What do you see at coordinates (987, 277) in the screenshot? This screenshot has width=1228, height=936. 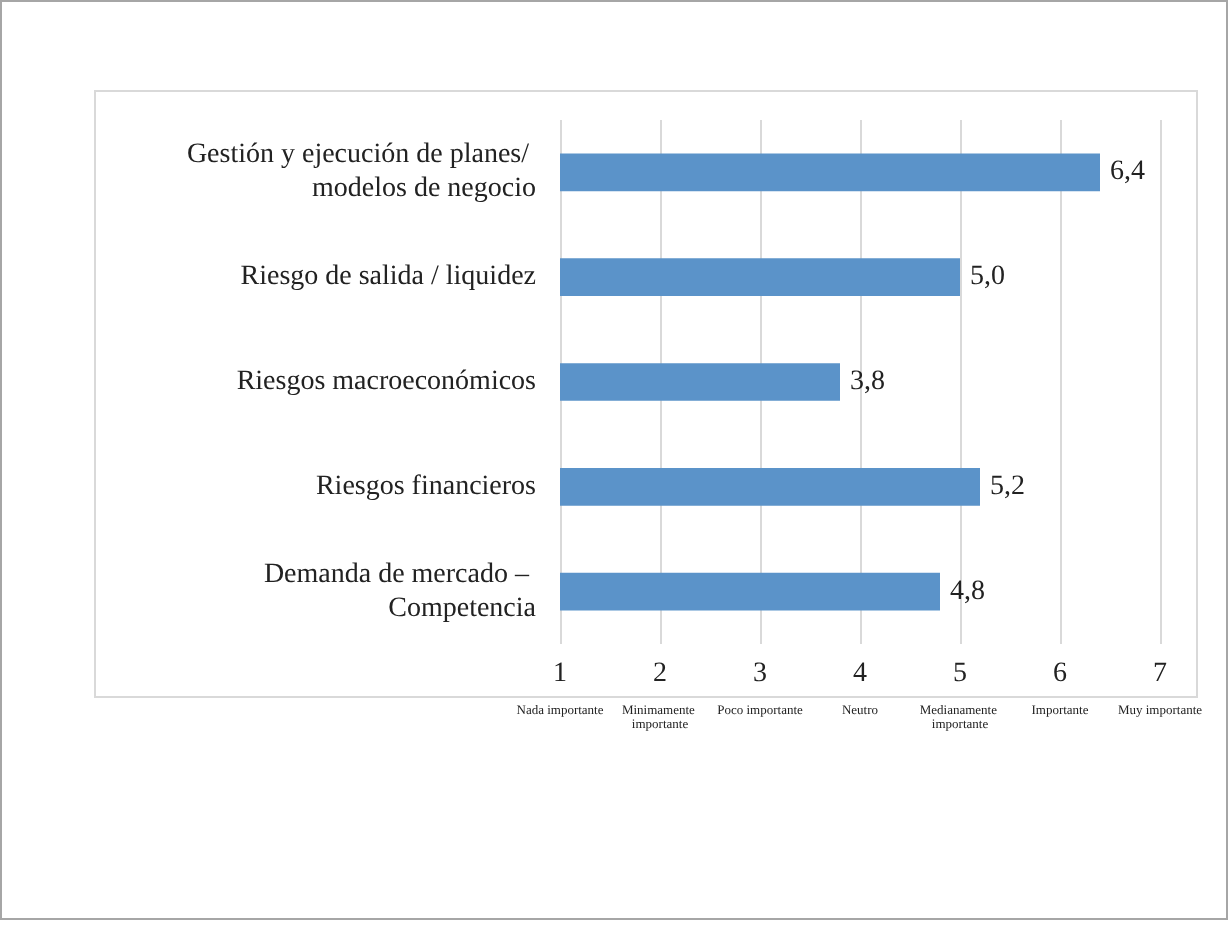 I see `data-label: 5,0` at bounding box center [987, 277].